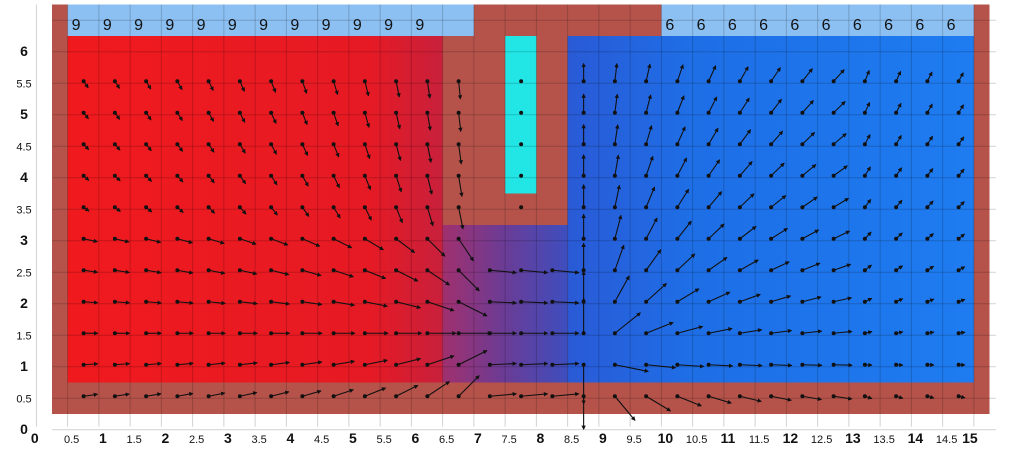 This screenshot has height=457, width=1021. What do you see at coordinates (415, 438) in the screenshot?
I see `x-tick-label: 6` at bounding box center [415, 438].